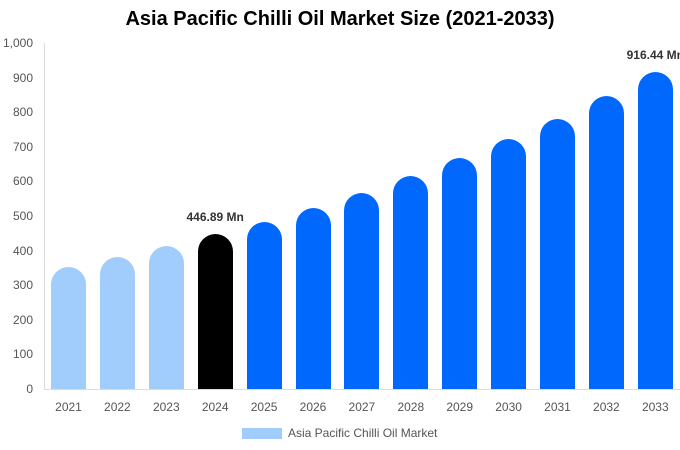 The image size is (680, 450). What do you see at coordinates (460, 273) in the screenshot?
I see `bar-2029` at bounding box center [460, 273].